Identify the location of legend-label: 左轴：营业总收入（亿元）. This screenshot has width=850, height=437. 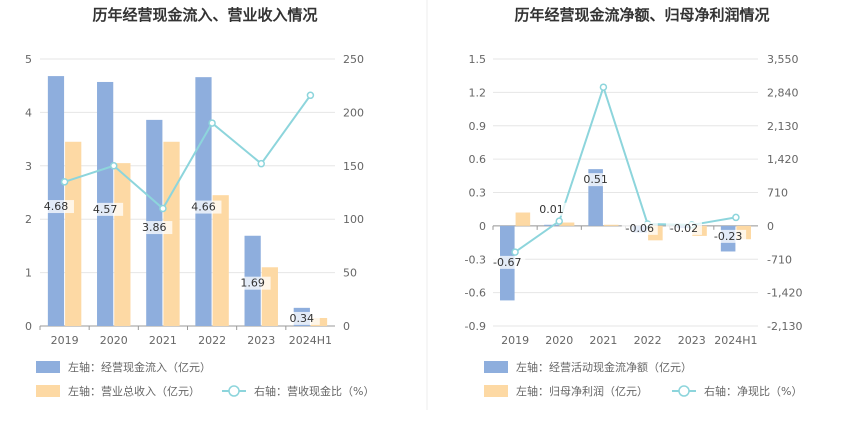
(134, 391).